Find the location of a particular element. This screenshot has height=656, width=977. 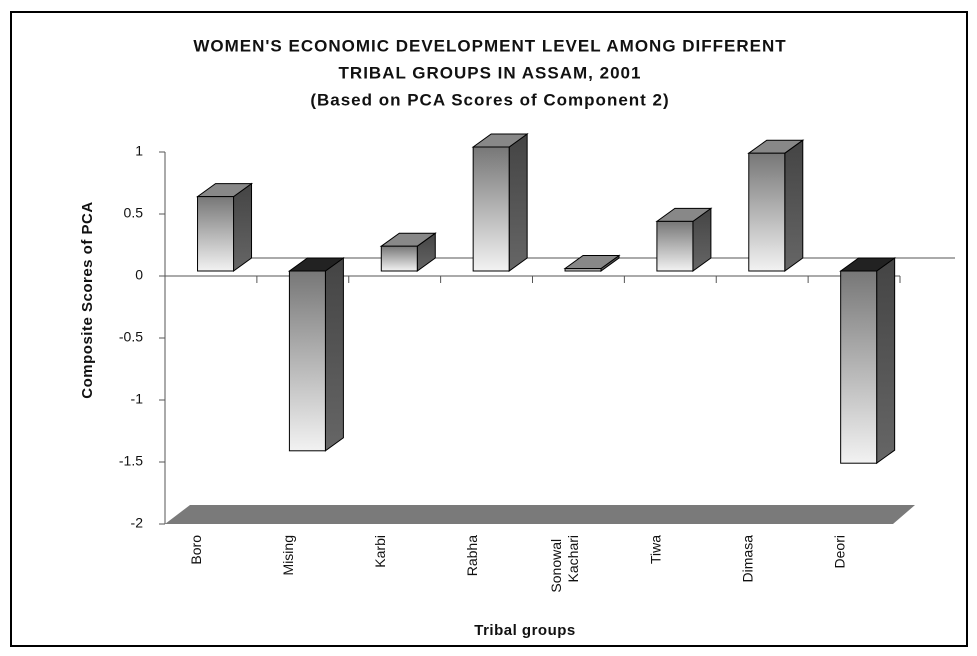

y-tick-label: 0 is located at coordinates (139, 275).